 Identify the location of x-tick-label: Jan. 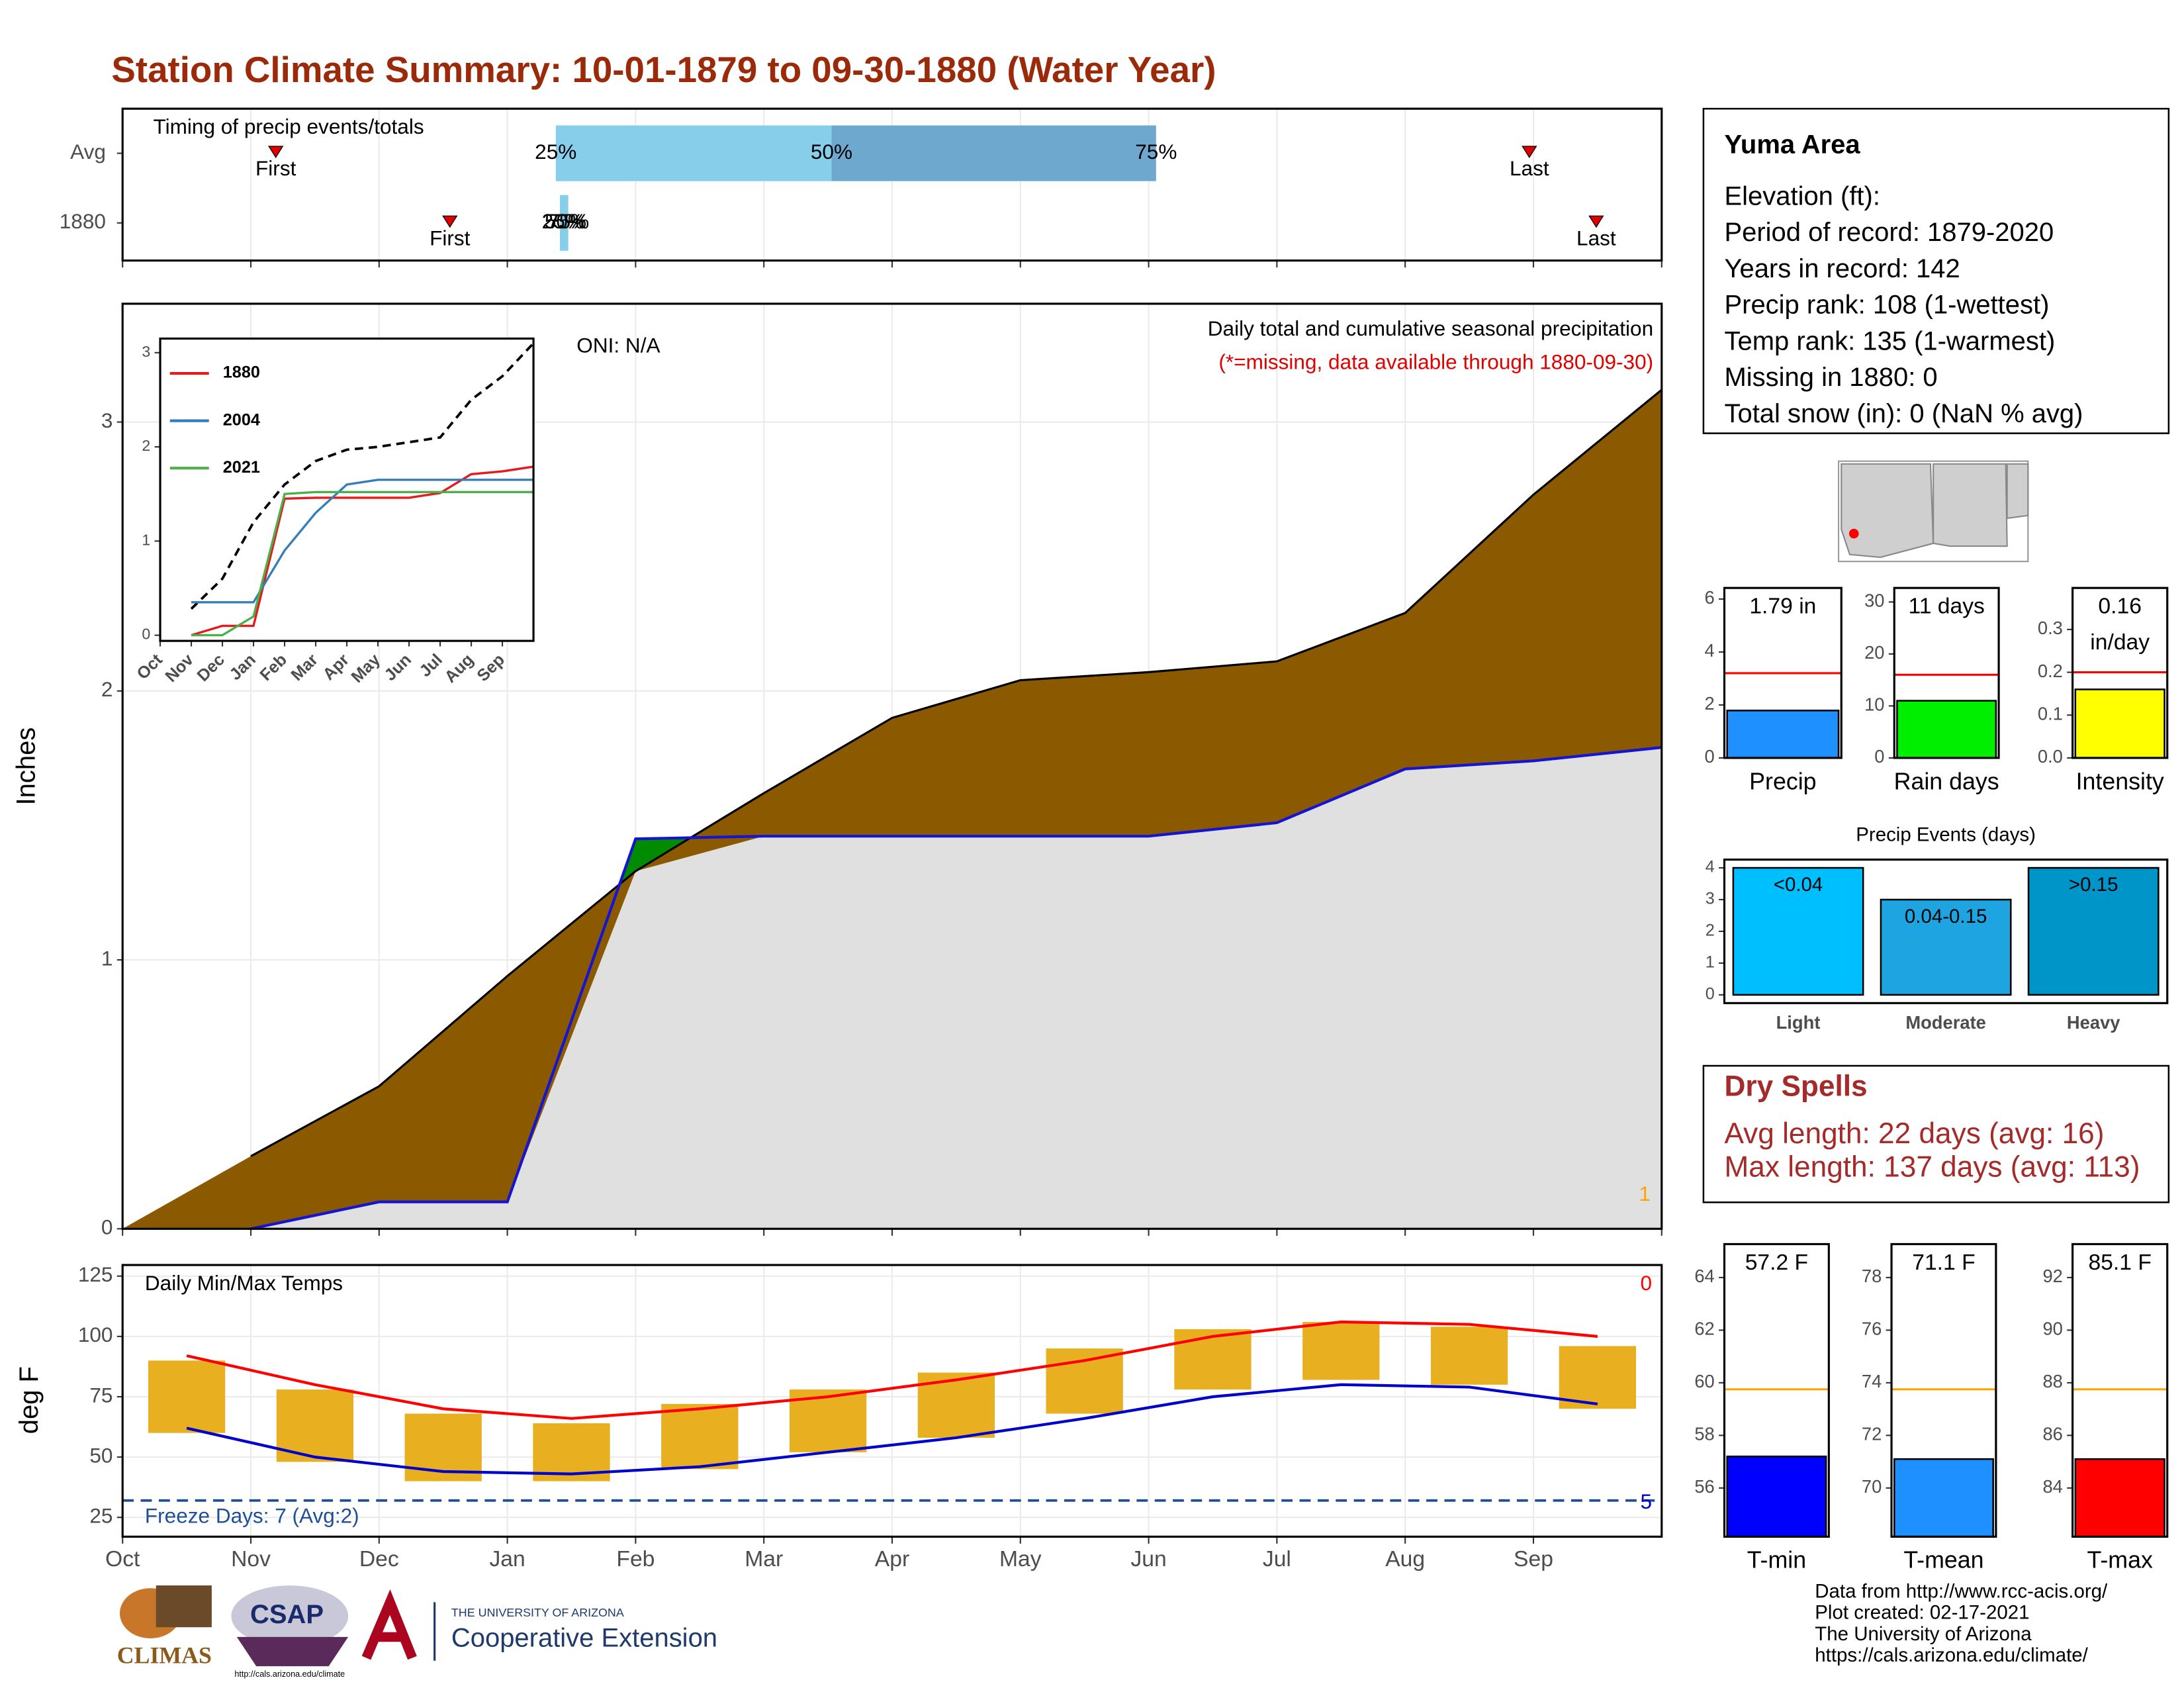
(507, 1559).